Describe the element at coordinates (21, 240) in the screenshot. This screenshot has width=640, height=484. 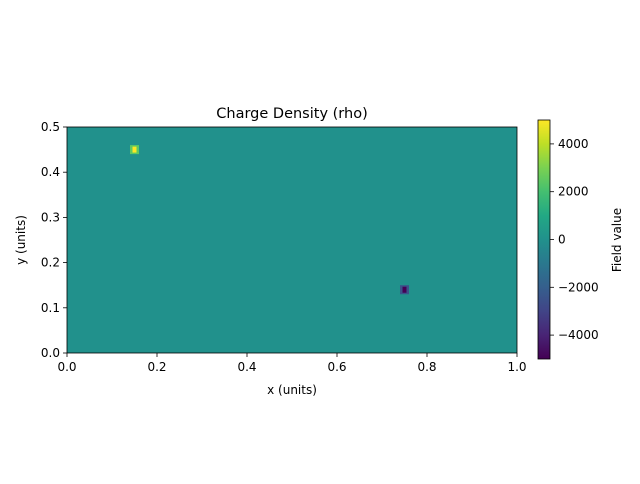
I see `y-axis-label: y (units)` at that location.